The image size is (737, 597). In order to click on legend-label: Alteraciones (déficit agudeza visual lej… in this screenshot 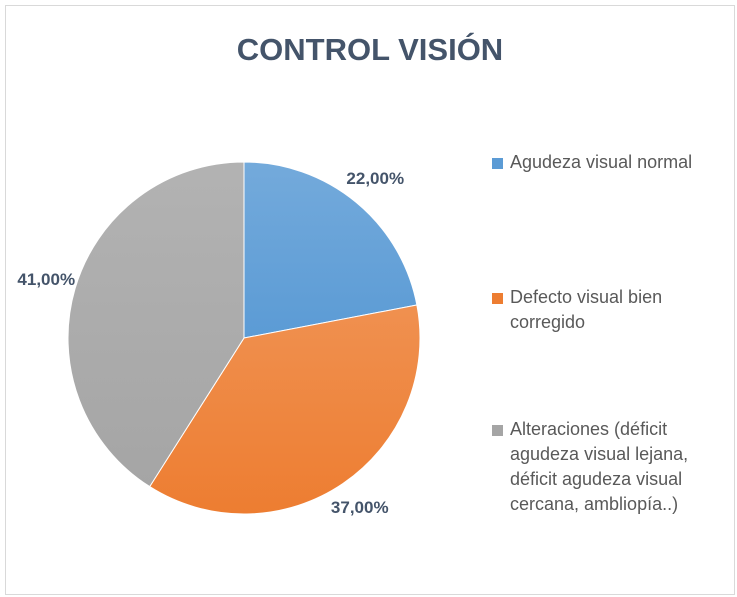, I will do `click(599, 466)`.